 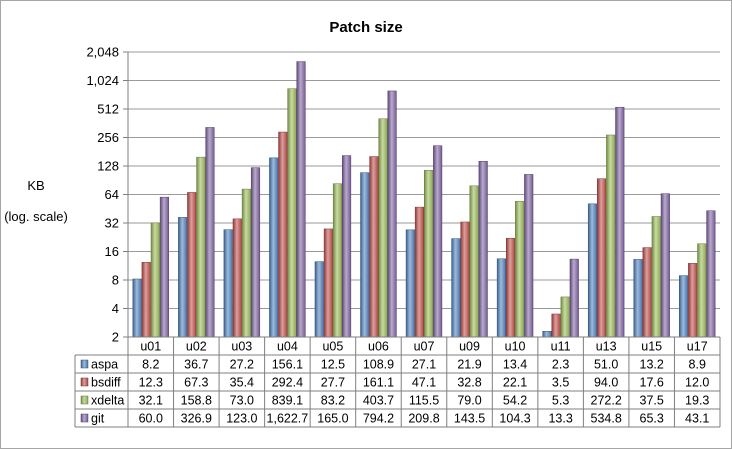 I want to click on data-label-xdelta-u02: 158.8, so click(x=196, y=401).